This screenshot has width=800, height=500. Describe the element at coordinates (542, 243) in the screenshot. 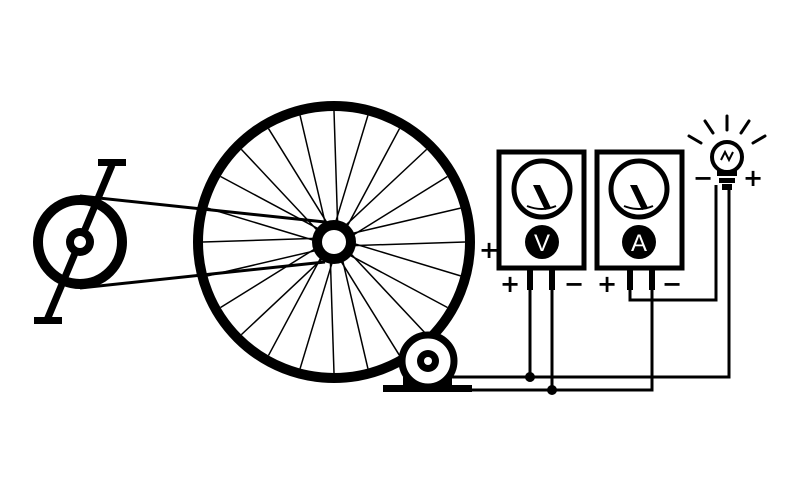

I see `voltmeter-symbol: V` at that location.